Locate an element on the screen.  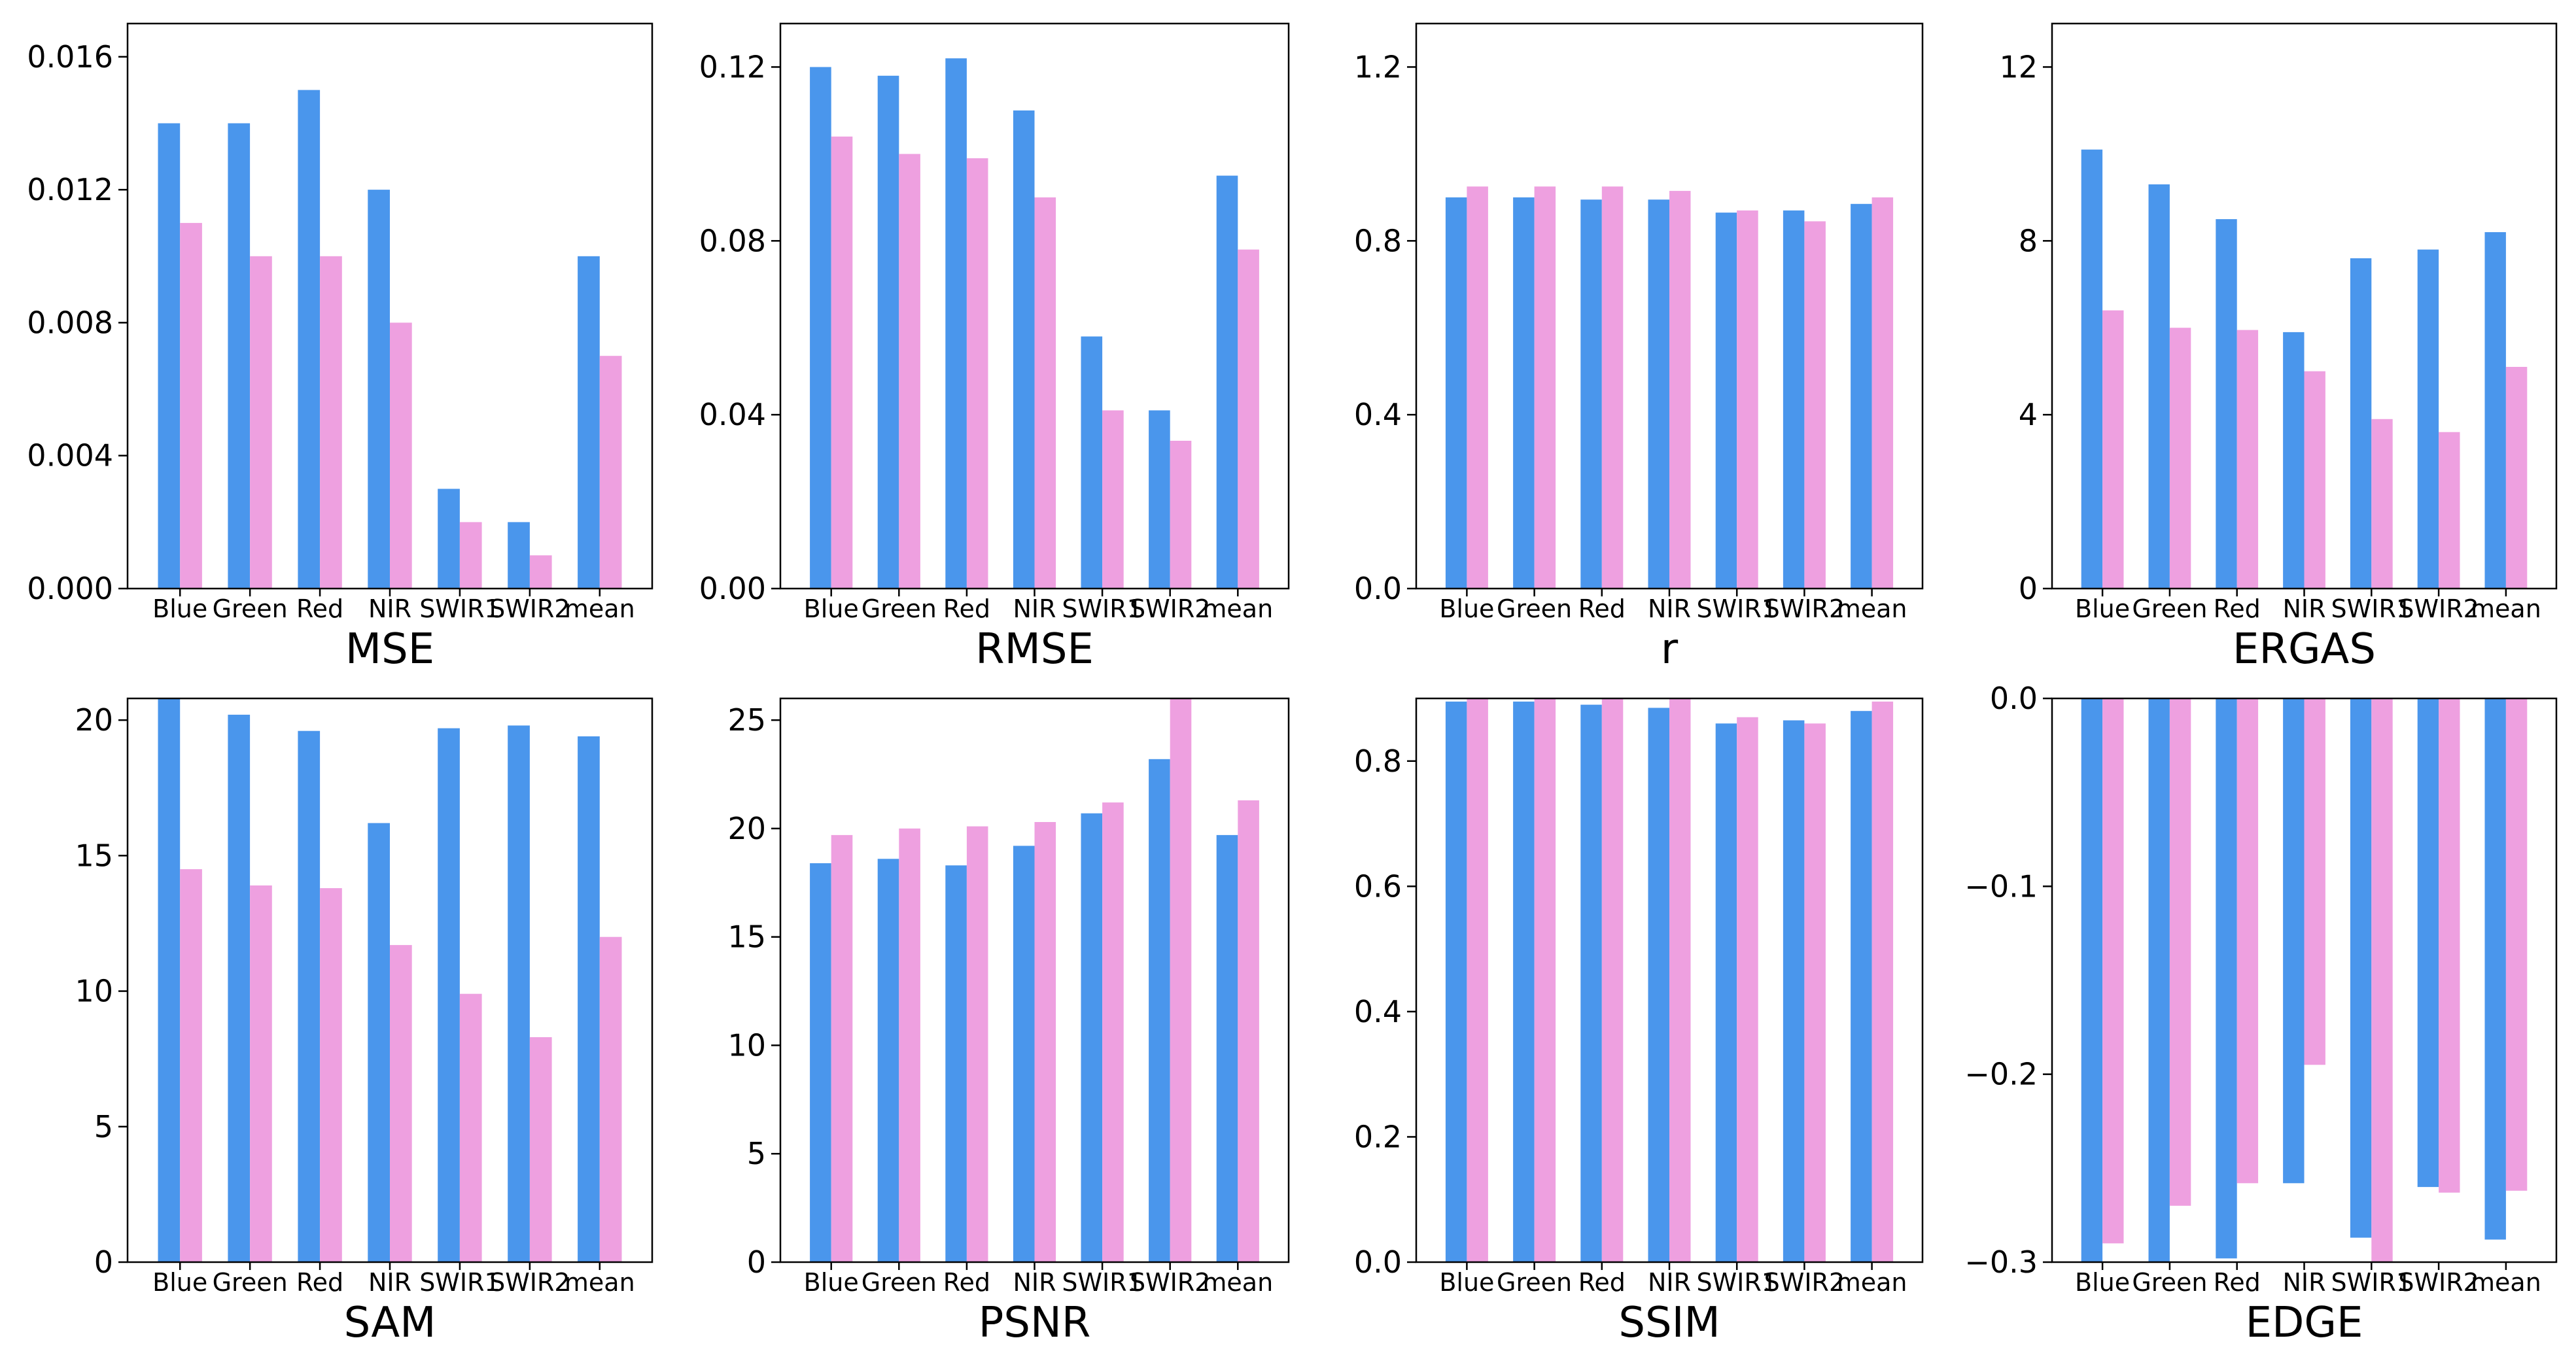
y-tick-label: 0.0 is located at coordinates (1378, 1262).